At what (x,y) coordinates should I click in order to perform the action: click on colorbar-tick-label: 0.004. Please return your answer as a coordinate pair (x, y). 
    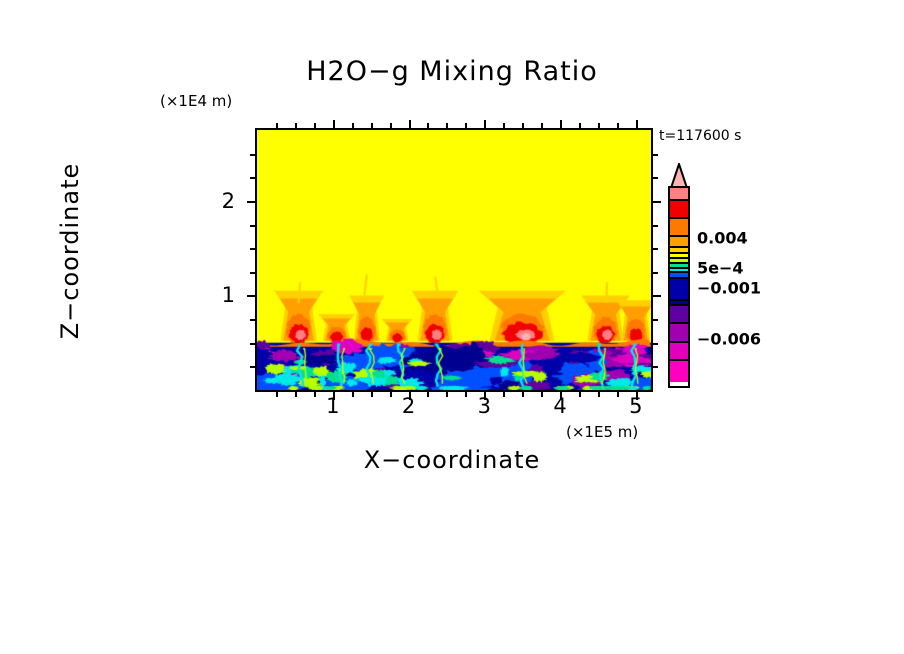
    Looking at the image, I should click on (722, 238).